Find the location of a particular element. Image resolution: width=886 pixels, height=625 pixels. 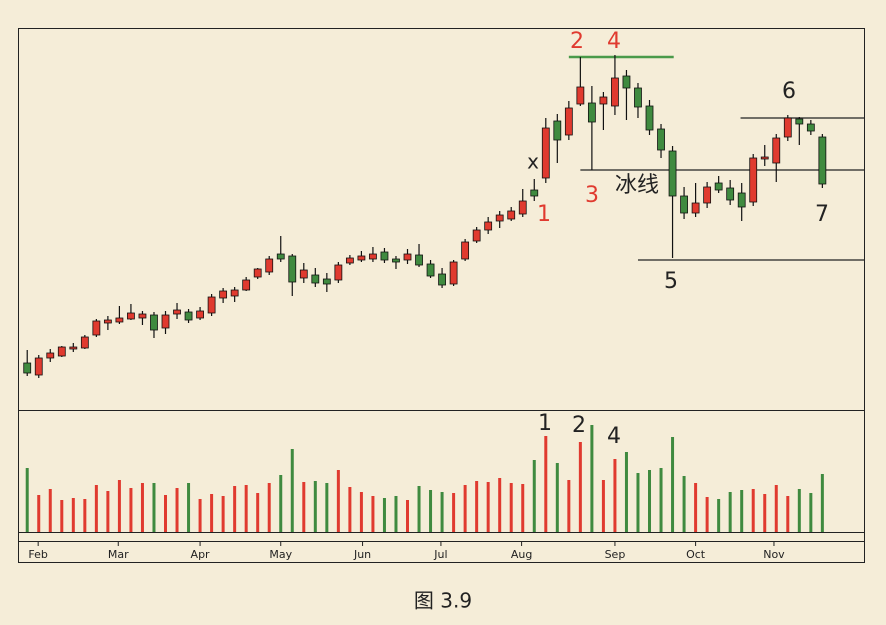

x-tick-label: May is located at coordinates (280, 554).